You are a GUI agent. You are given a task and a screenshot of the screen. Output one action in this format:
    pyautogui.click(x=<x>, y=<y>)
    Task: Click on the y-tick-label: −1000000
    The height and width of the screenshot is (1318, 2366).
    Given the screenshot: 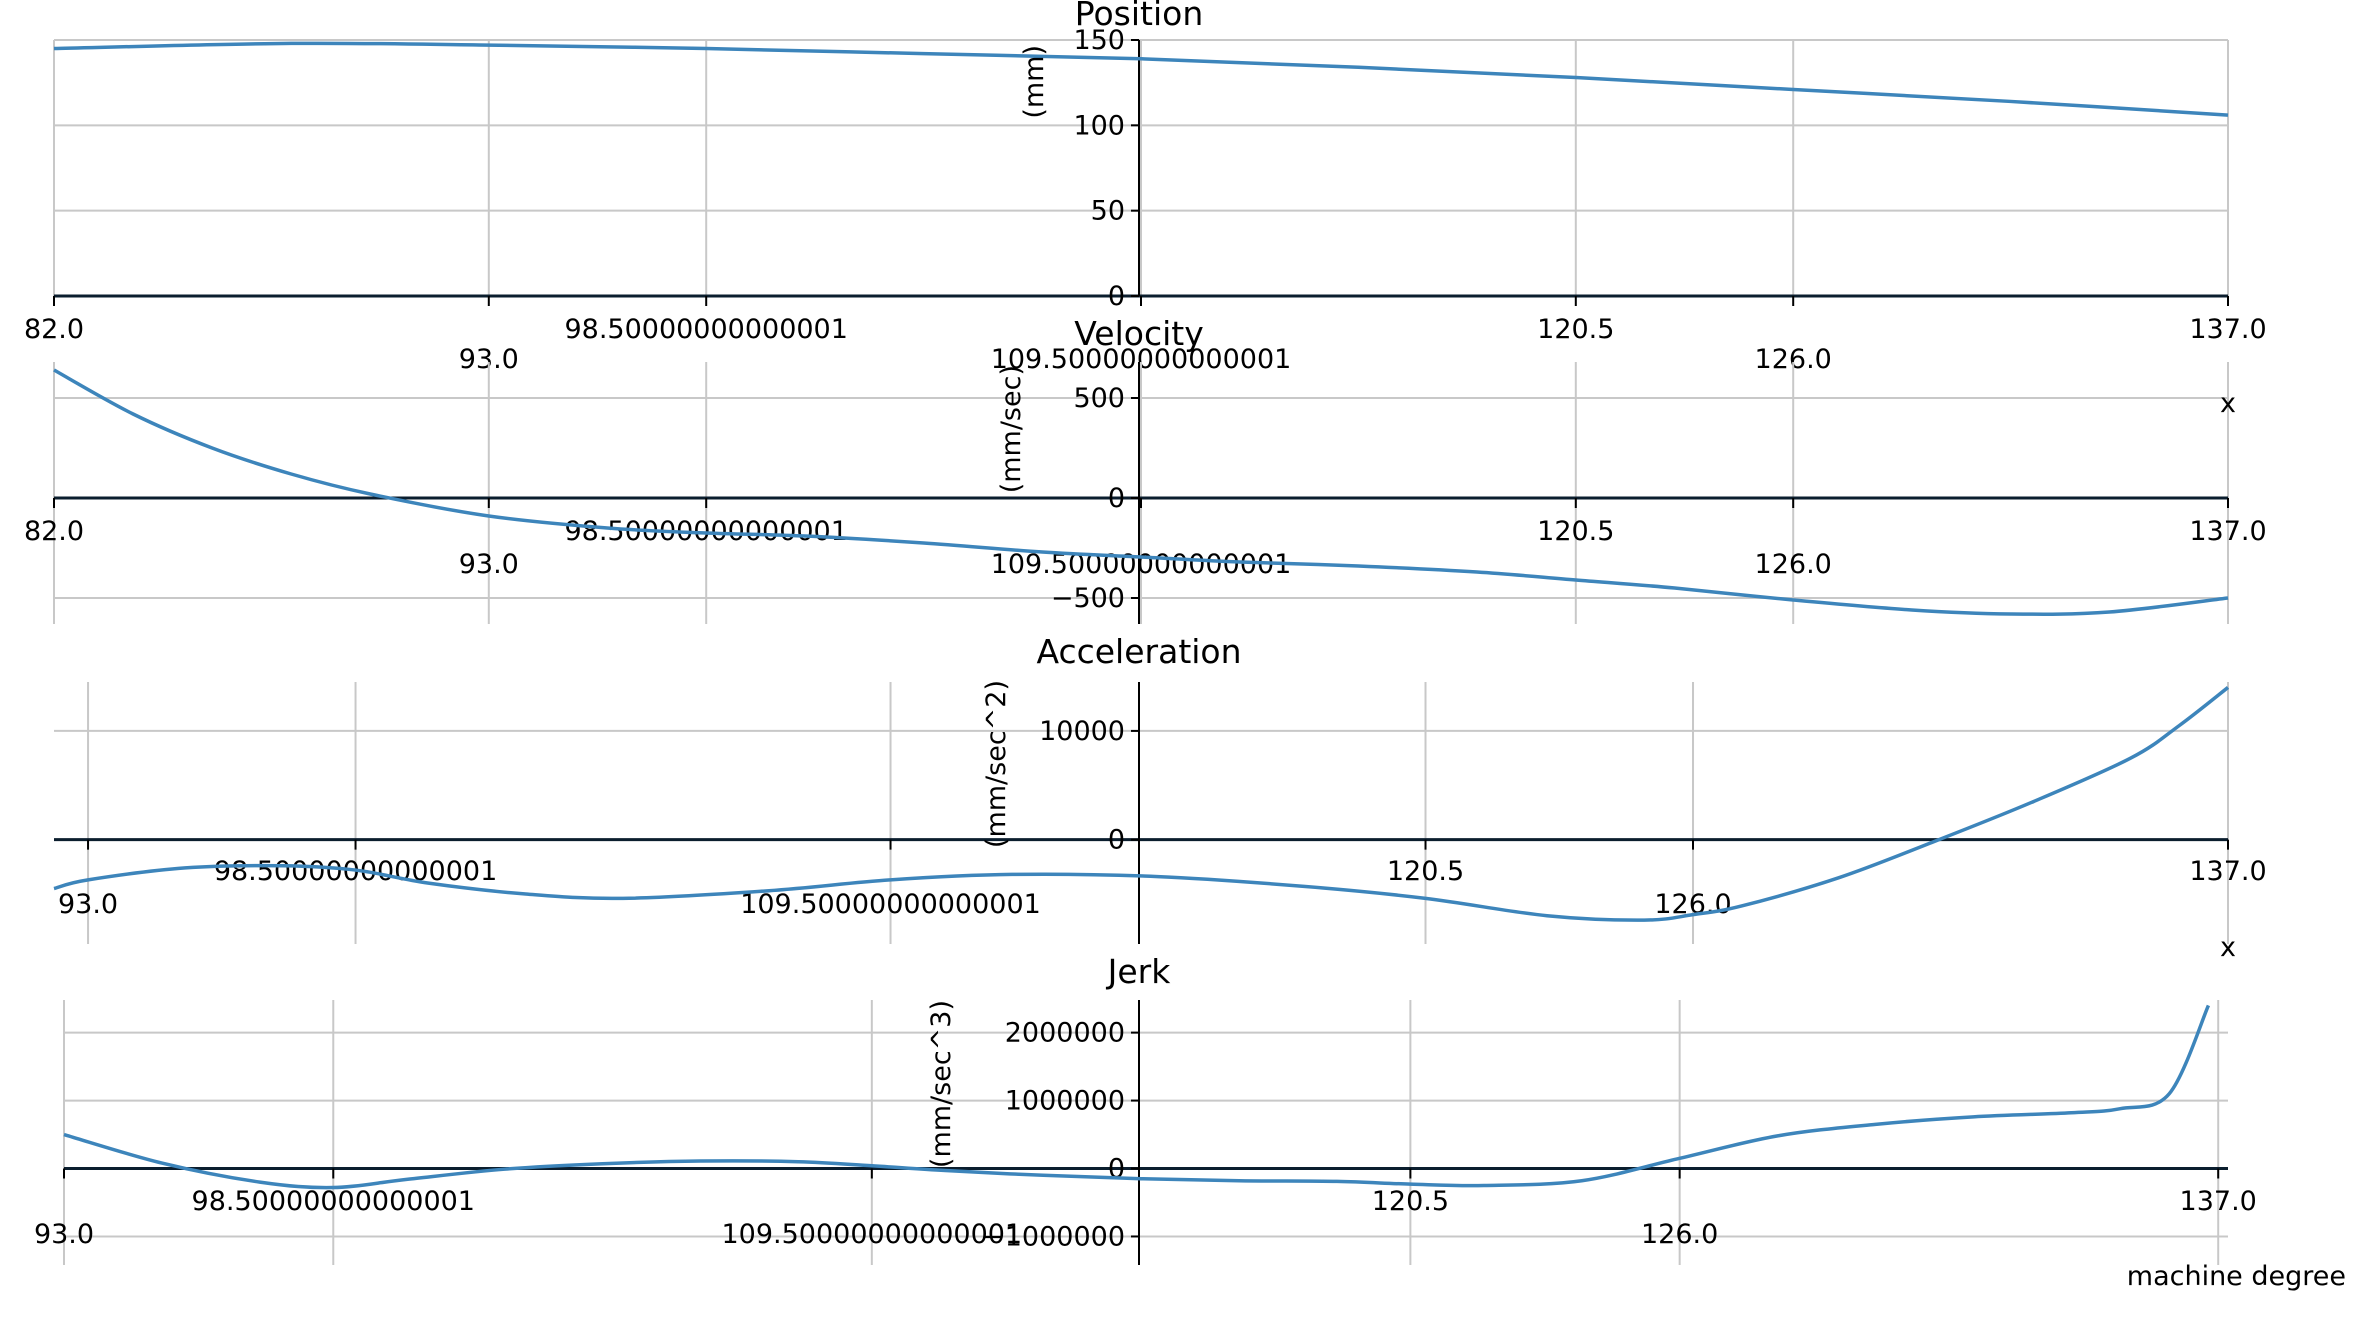 What is the action you would take?
    pyautogui.click(x=1053, y=1236)
    